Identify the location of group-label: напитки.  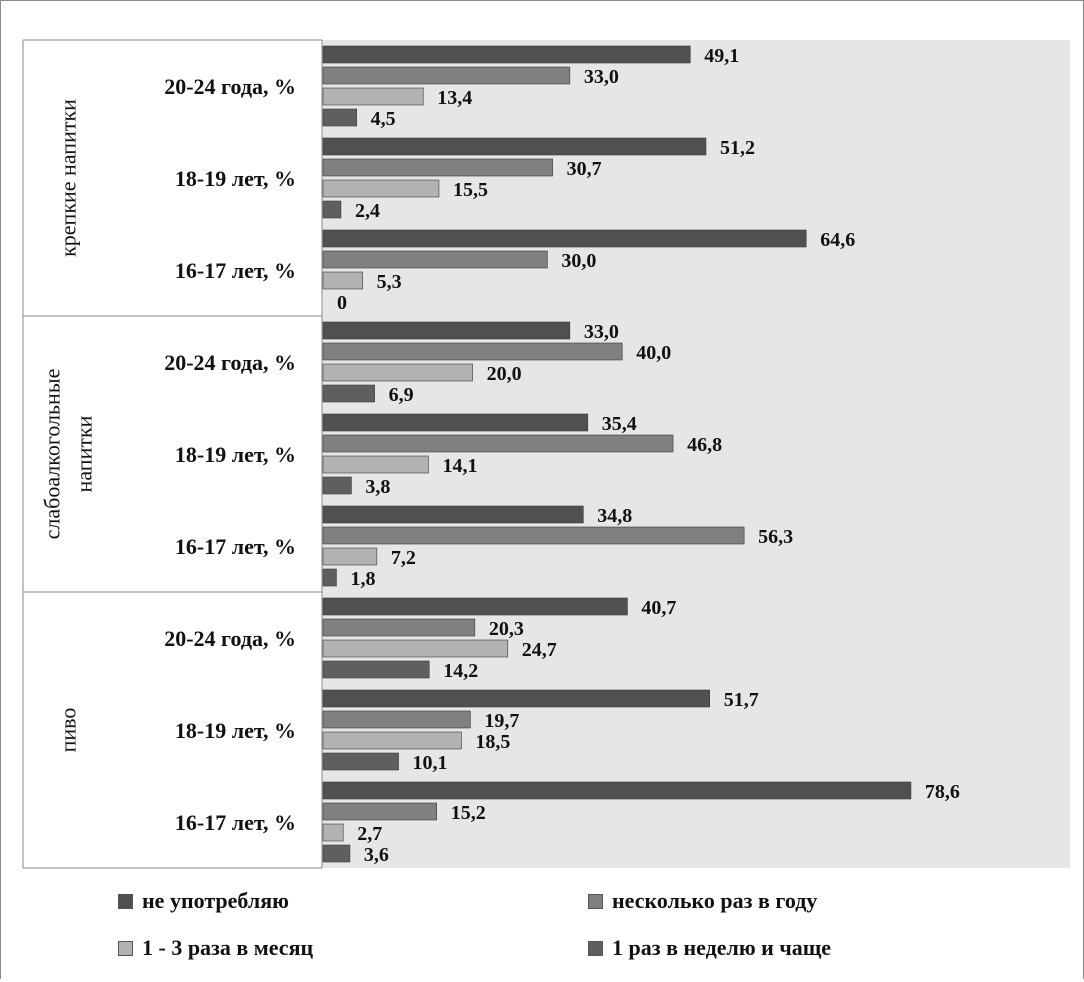
(84, 453).